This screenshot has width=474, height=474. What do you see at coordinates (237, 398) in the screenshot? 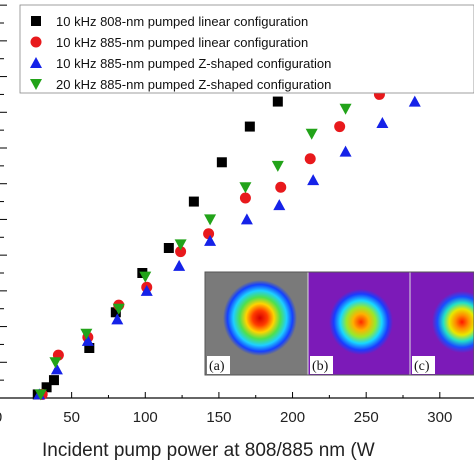
I see `plot-frame` at bounding box center [237, 398].